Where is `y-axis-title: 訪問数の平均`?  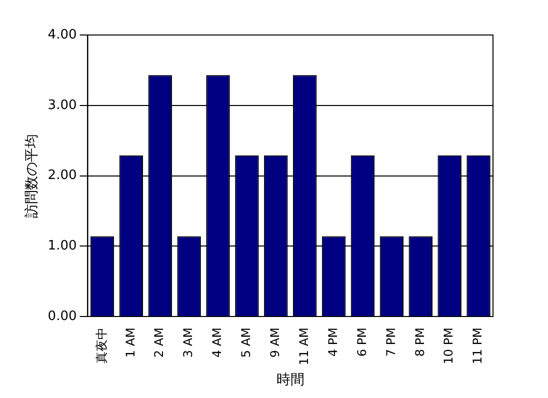
y-axis-title: 訪問数の平均 is located at coordinates (32, 176).